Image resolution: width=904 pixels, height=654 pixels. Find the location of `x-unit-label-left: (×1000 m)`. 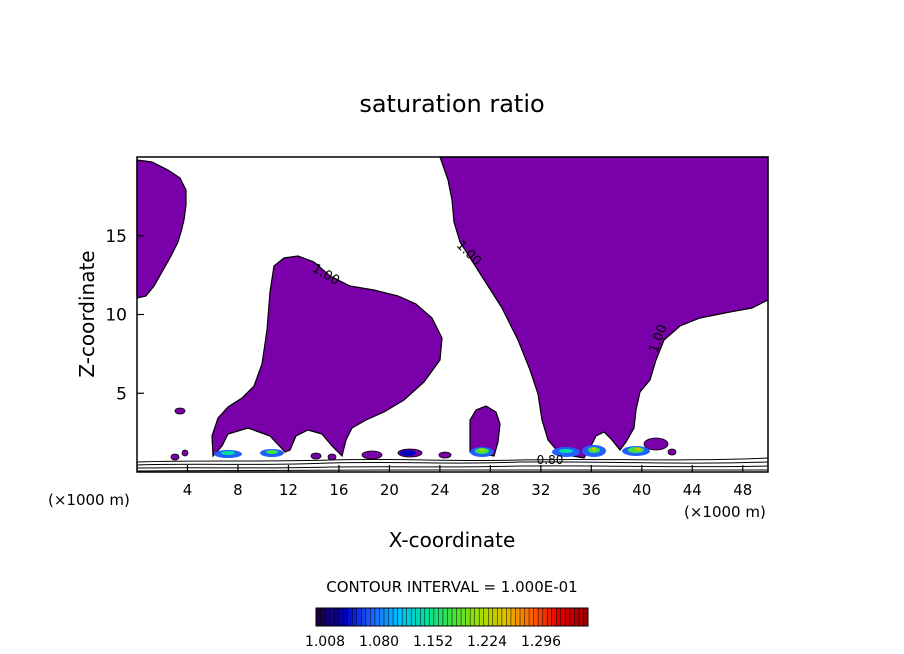

x-unit-label-left: (×1000 m) is located at coordinates (89, 500).